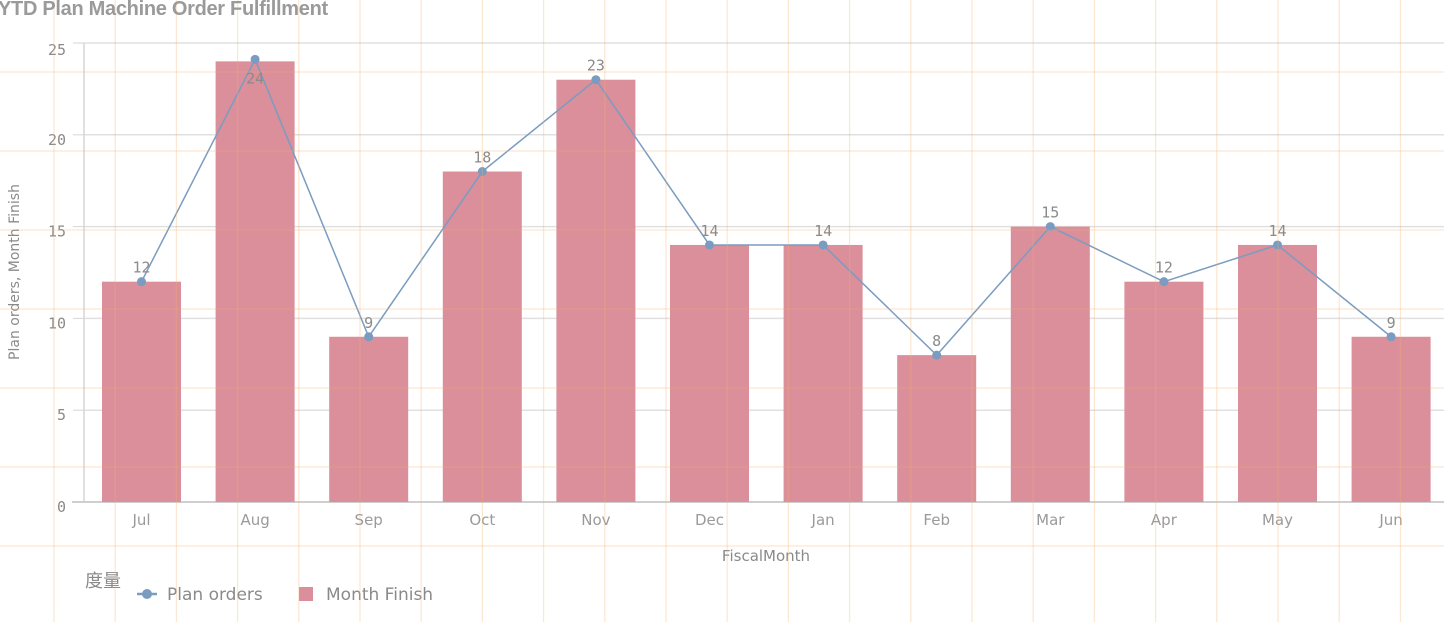 The height and width of the screenshot is (626, 1444). I want to click on bar-month-finish-jan, so click(823, 373).